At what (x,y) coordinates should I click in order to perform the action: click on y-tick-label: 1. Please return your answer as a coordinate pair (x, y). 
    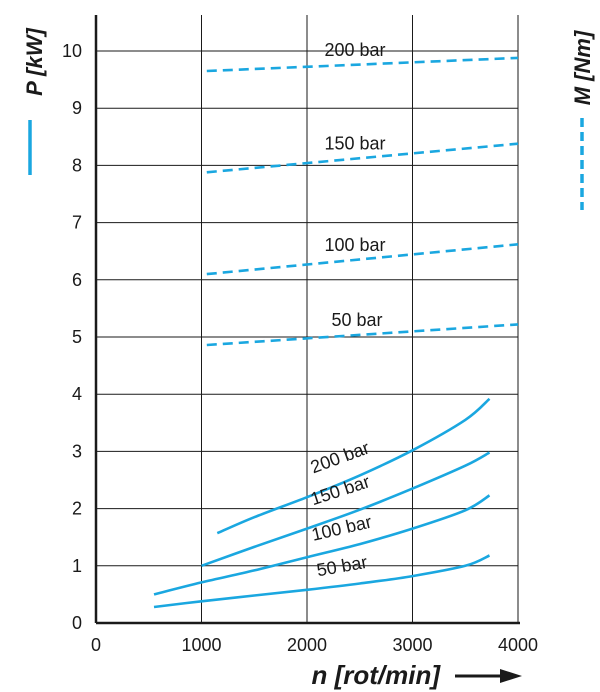
    Looking at the image, I should click on (77, 566).